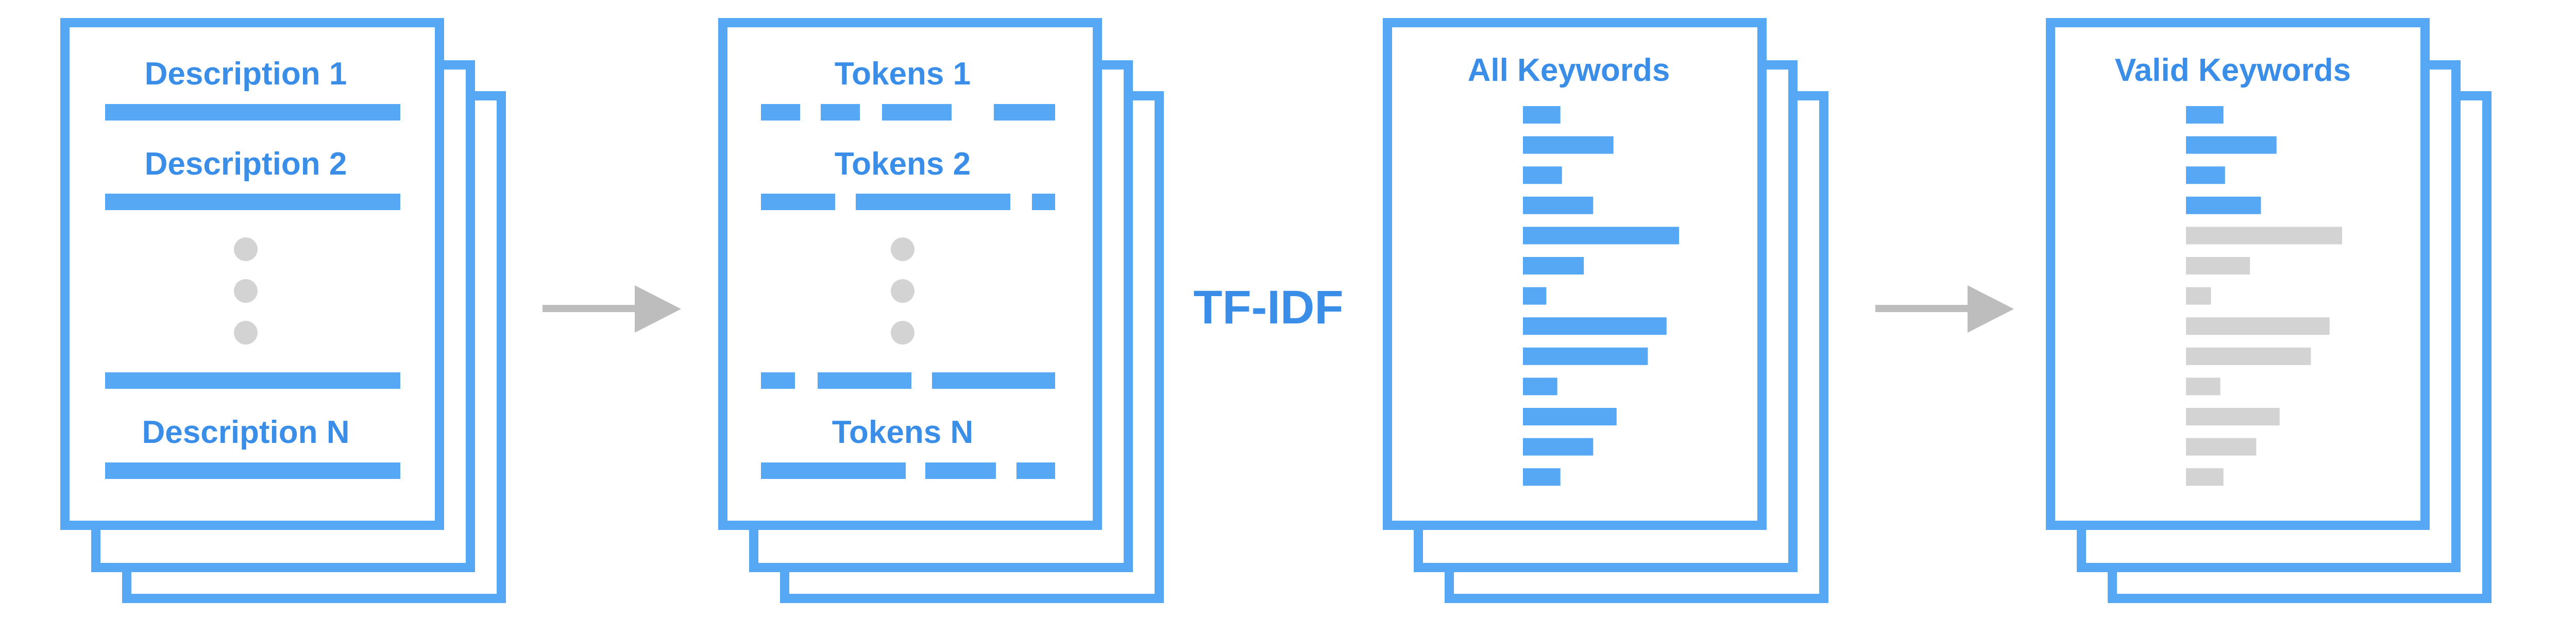  I want to click on description-1-label: Description 1, so click(246, 74).